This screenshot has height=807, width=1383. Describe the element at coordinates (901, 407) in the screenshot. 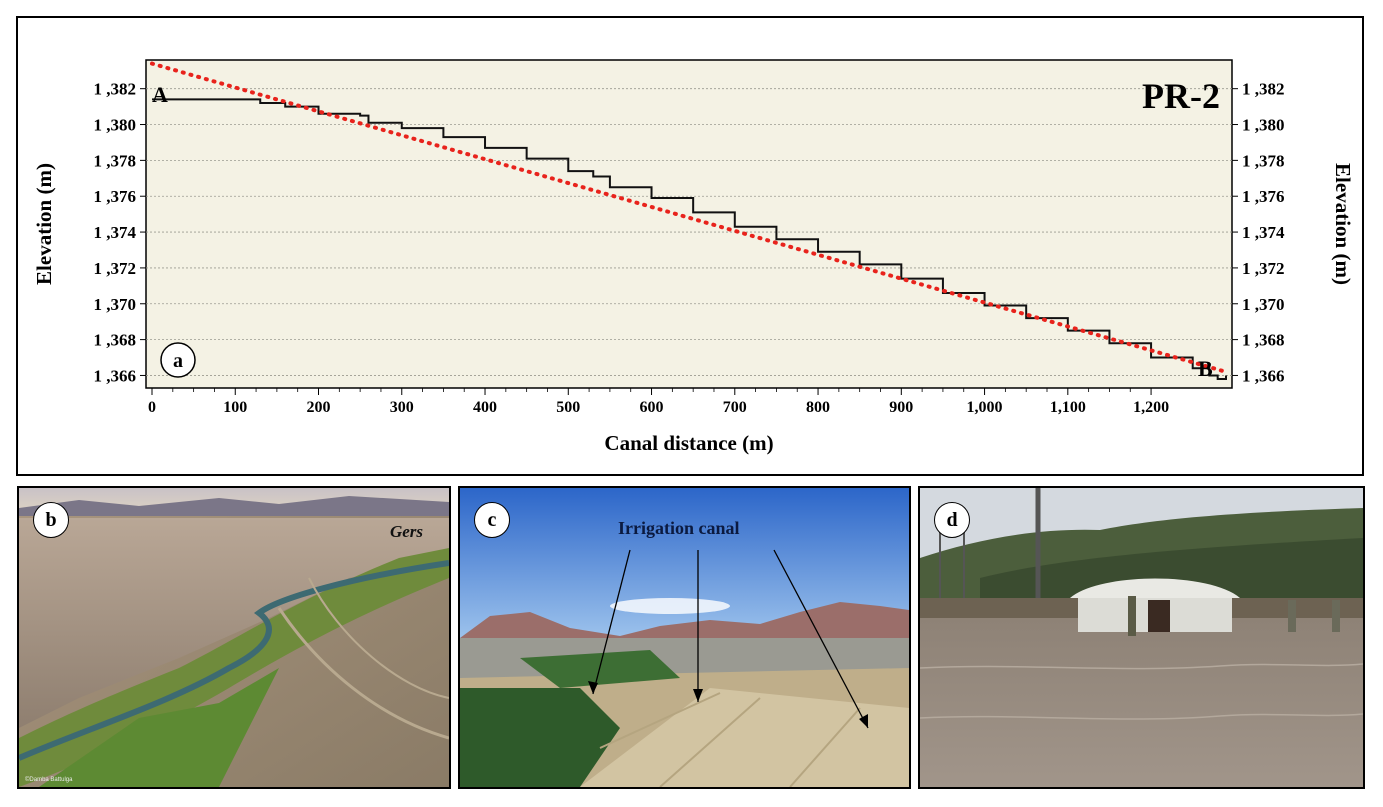

I see `x-tick-label: 900` at that location.